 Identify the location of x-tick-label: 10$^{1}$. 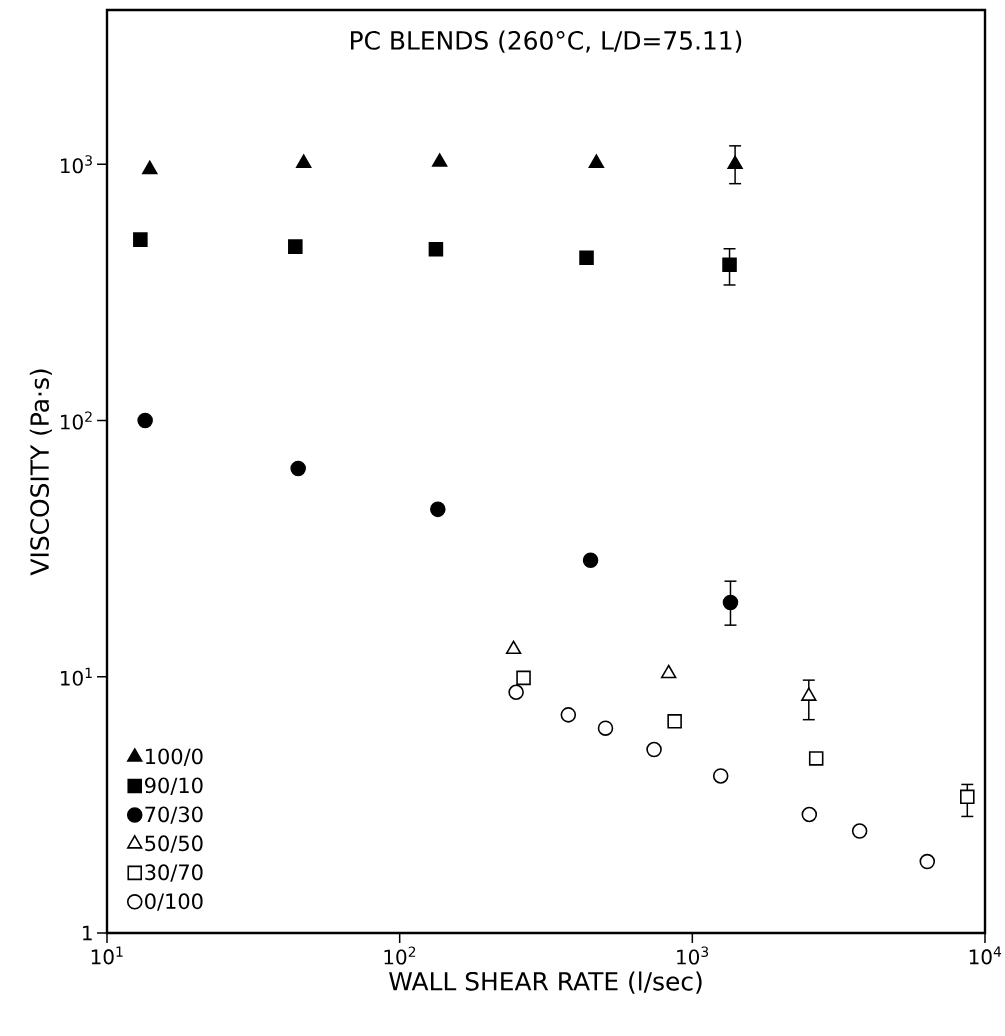
(107, 955).